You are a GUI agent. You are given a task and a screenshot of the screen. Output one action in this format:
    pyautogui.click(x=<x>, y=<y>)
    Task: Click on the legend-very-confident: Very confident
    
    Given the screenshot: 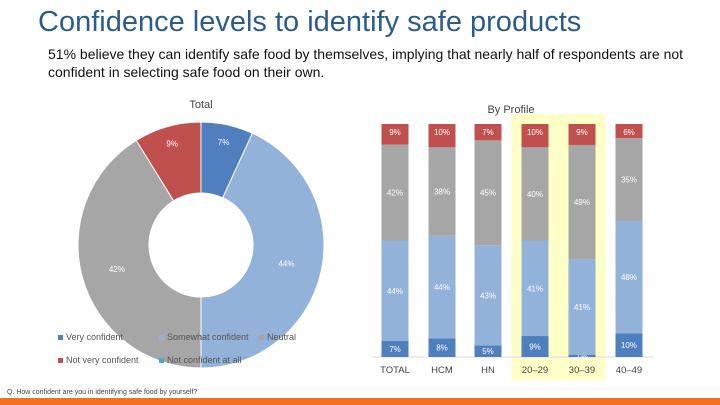 What is the action you would take?
    pyautogui.click(x=90, y=337)
    